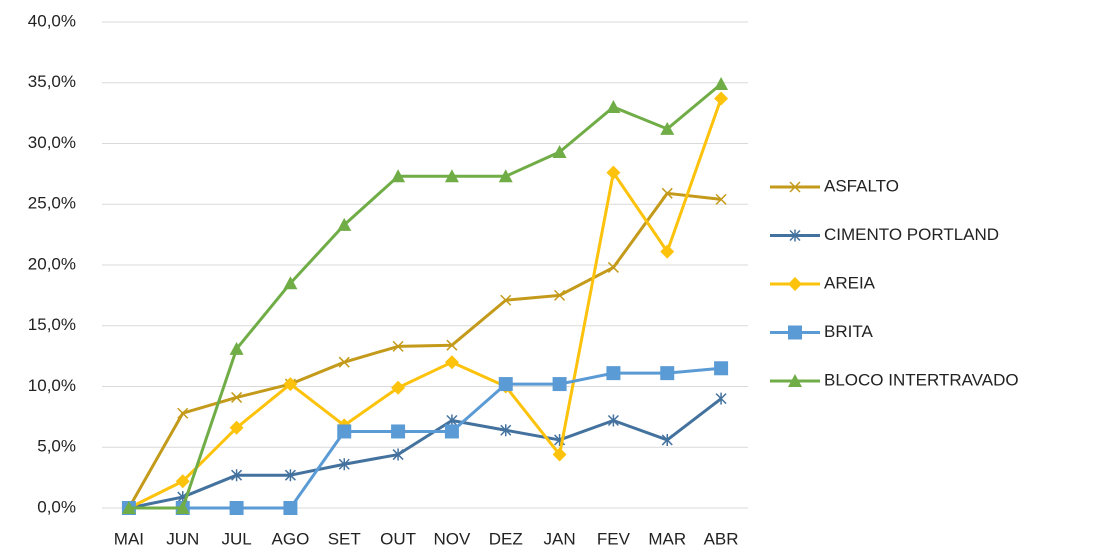 The width and height of the screenshot is (1105, 555). What do you see at coordinates (398, 538) in the screenshot?
I see `x-tick-label: OUT` at bounding box center [398, 538].